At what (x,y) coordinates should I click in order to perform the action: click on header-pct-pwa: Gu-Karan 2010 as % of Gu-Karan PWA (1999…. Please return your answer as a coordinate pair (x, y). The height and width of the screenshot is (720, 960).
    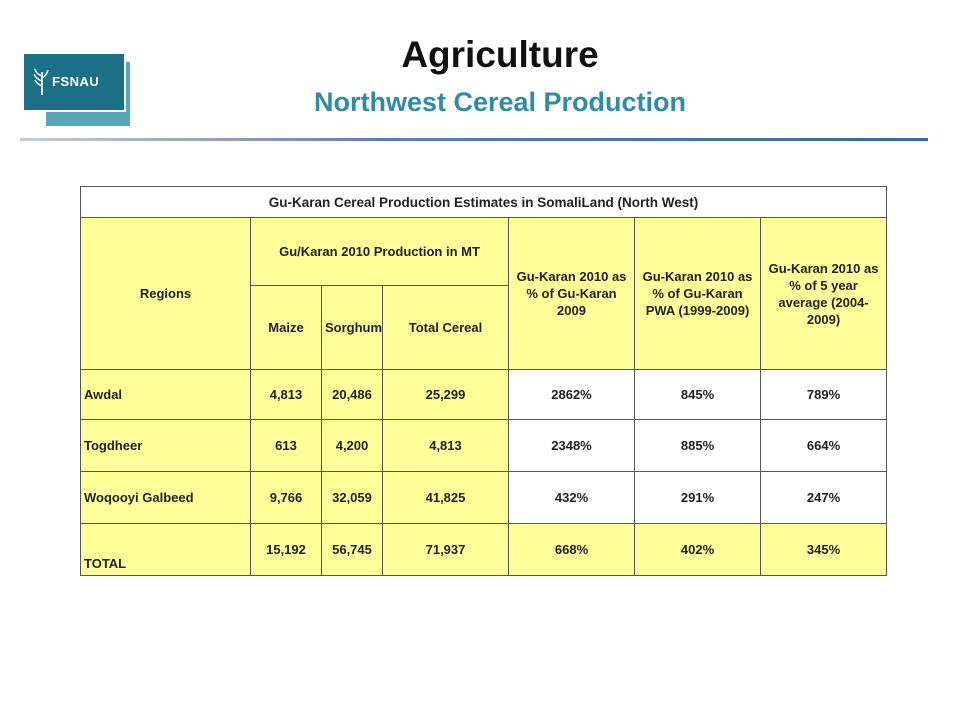
    Looking at the image, I should click on (697, 293).